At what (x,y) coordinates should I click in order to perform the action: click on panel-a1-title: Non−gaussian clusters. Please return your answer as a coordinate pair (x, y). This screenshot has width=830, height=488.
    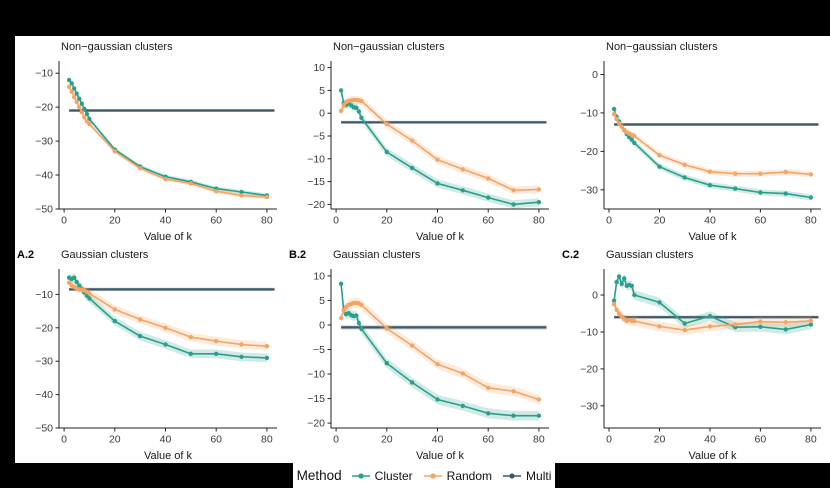
    Looking at the image, I should click on (117, 47).